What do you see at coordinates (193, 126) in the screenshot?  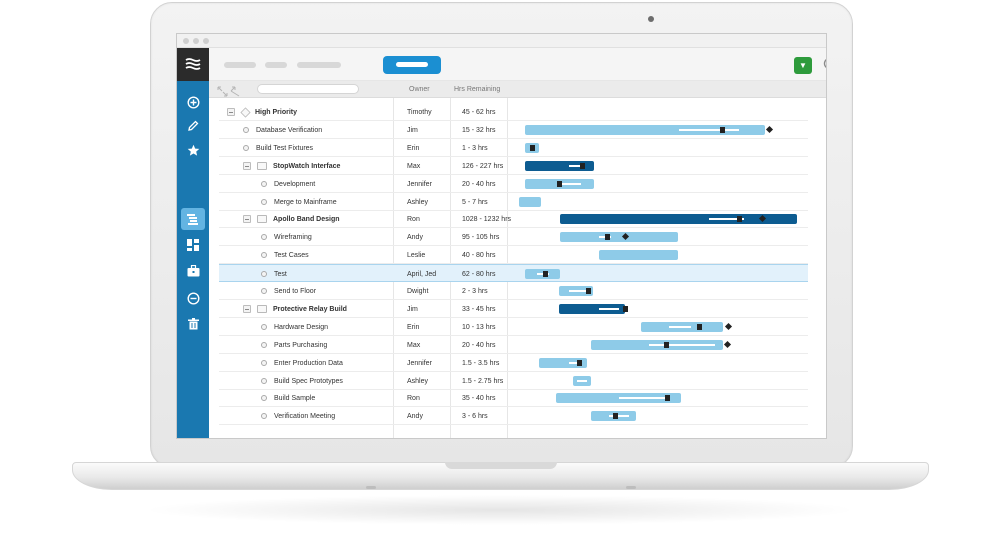 I see `pencil-icon` at bounding box center [193, 126].